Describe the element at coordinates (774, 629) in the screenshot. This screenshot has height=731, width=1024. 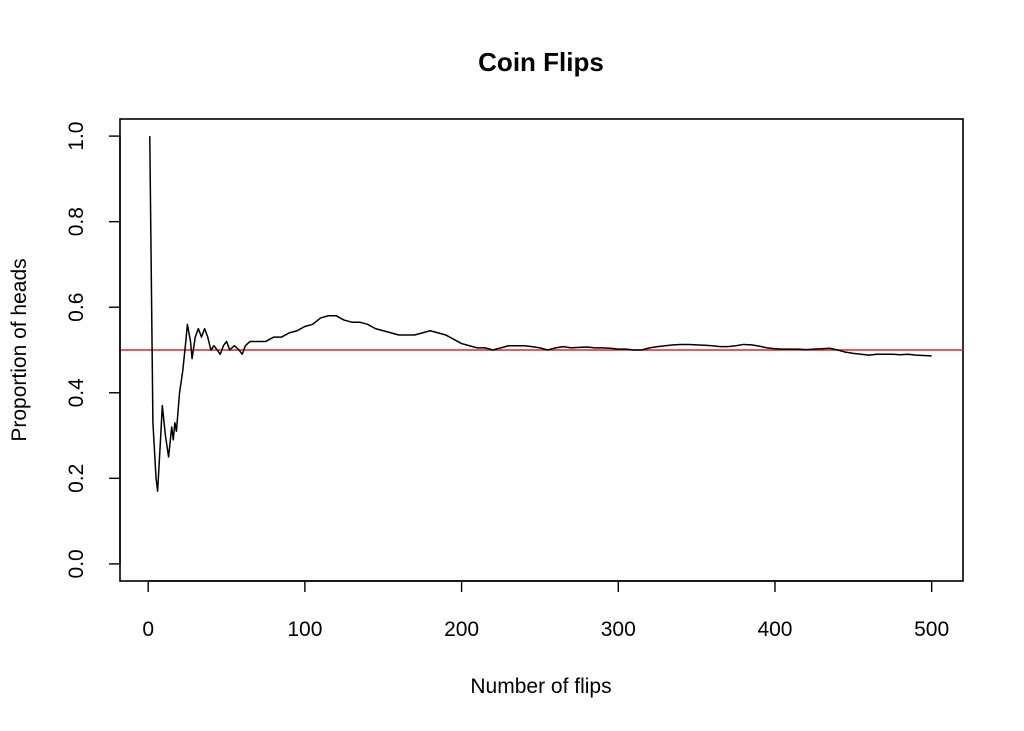
I see `x-tick-label: 400` at that location.